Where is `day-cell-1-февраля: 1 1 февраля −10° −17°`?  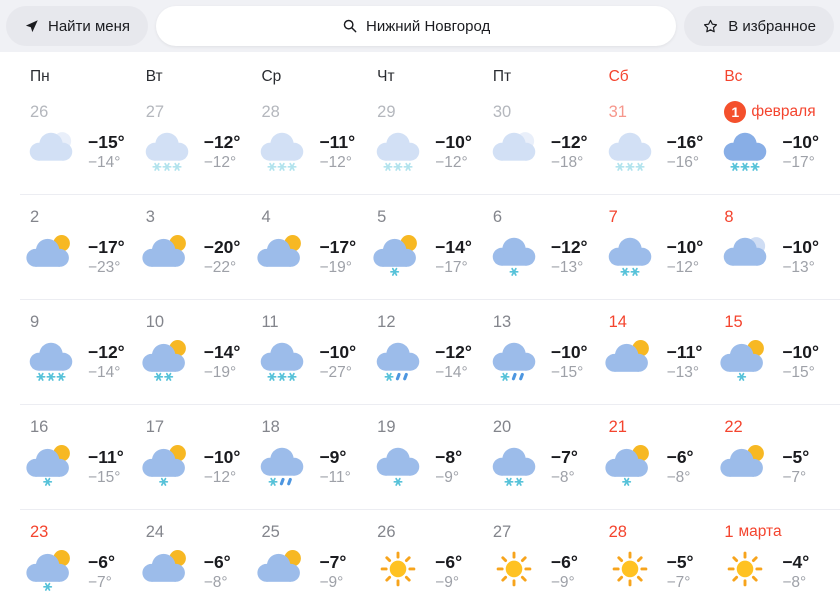 day-cell-1-февраля: 1 1 февраля −10° −17° is located at coordinates (782, 148).